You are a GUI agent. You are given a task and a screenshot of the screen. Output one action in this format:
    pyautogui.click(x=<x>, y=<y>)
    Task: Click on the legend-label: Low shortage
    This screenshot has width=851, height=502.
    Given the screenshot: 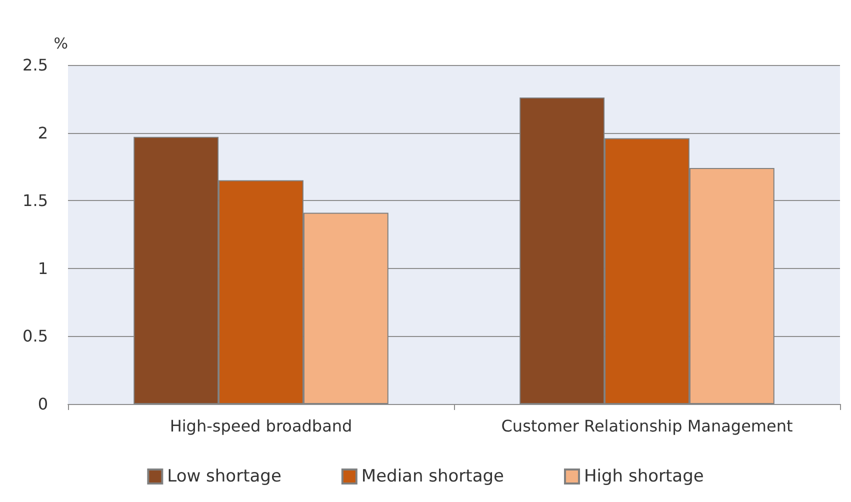 What is the action you would take?
    pyautogui.click(x=224, y=476)
    